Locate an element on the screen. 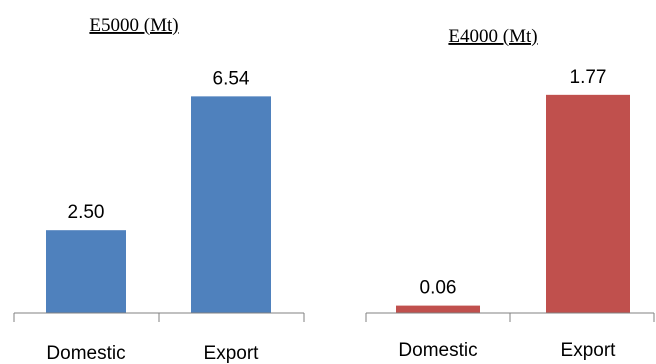 This screenshot has width=656, height=364. chart-2-category-label-domestic: Domestic is located at coordinates (437, 350).